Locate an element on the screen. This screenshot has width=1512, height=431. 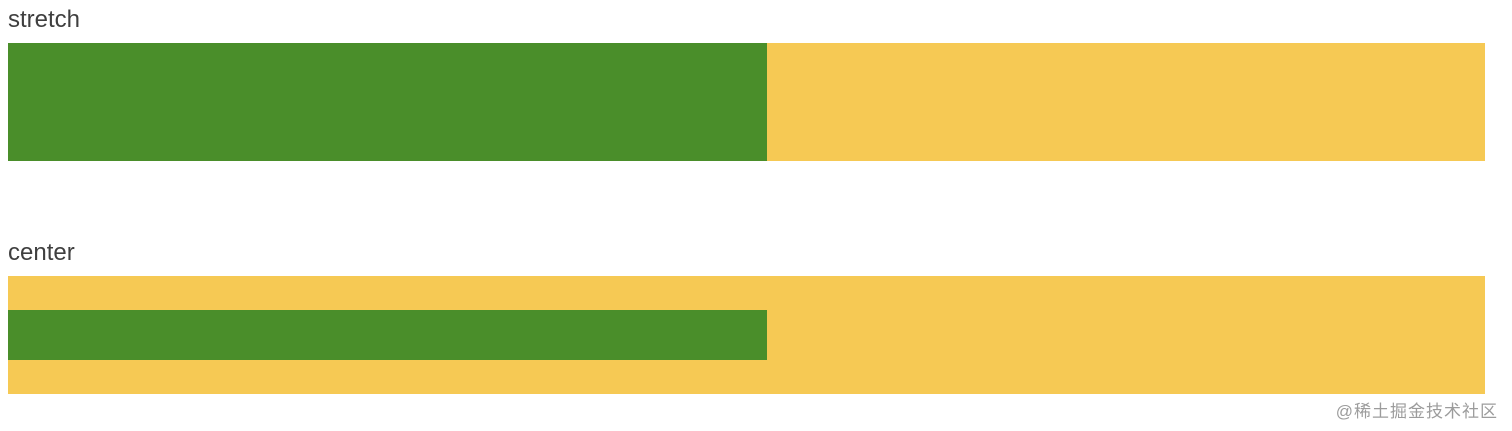
juejin-watermark: @稀土掘金技术社区 is located at coordinates (1416, 411).